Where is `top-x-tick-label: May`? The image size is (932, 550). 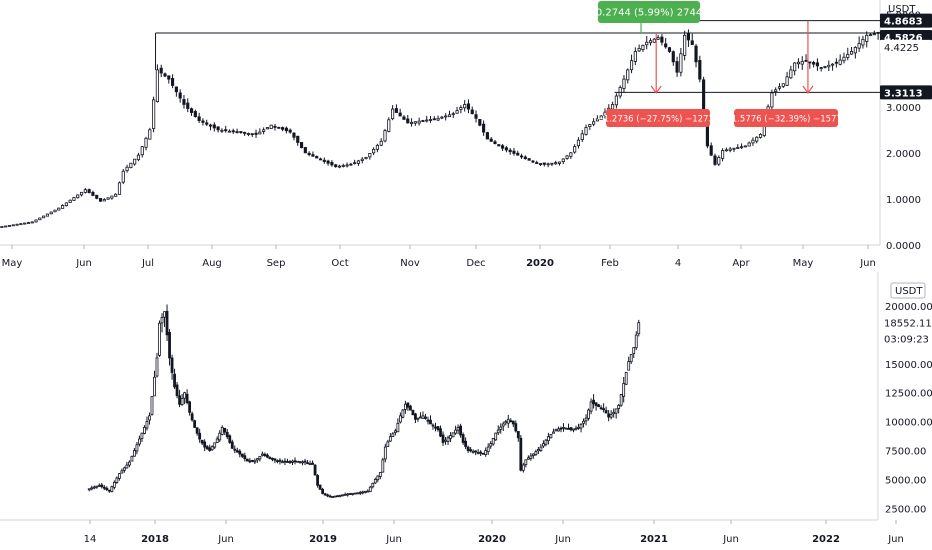 top-x-tick-label: May is located at coordinates (803, 263).